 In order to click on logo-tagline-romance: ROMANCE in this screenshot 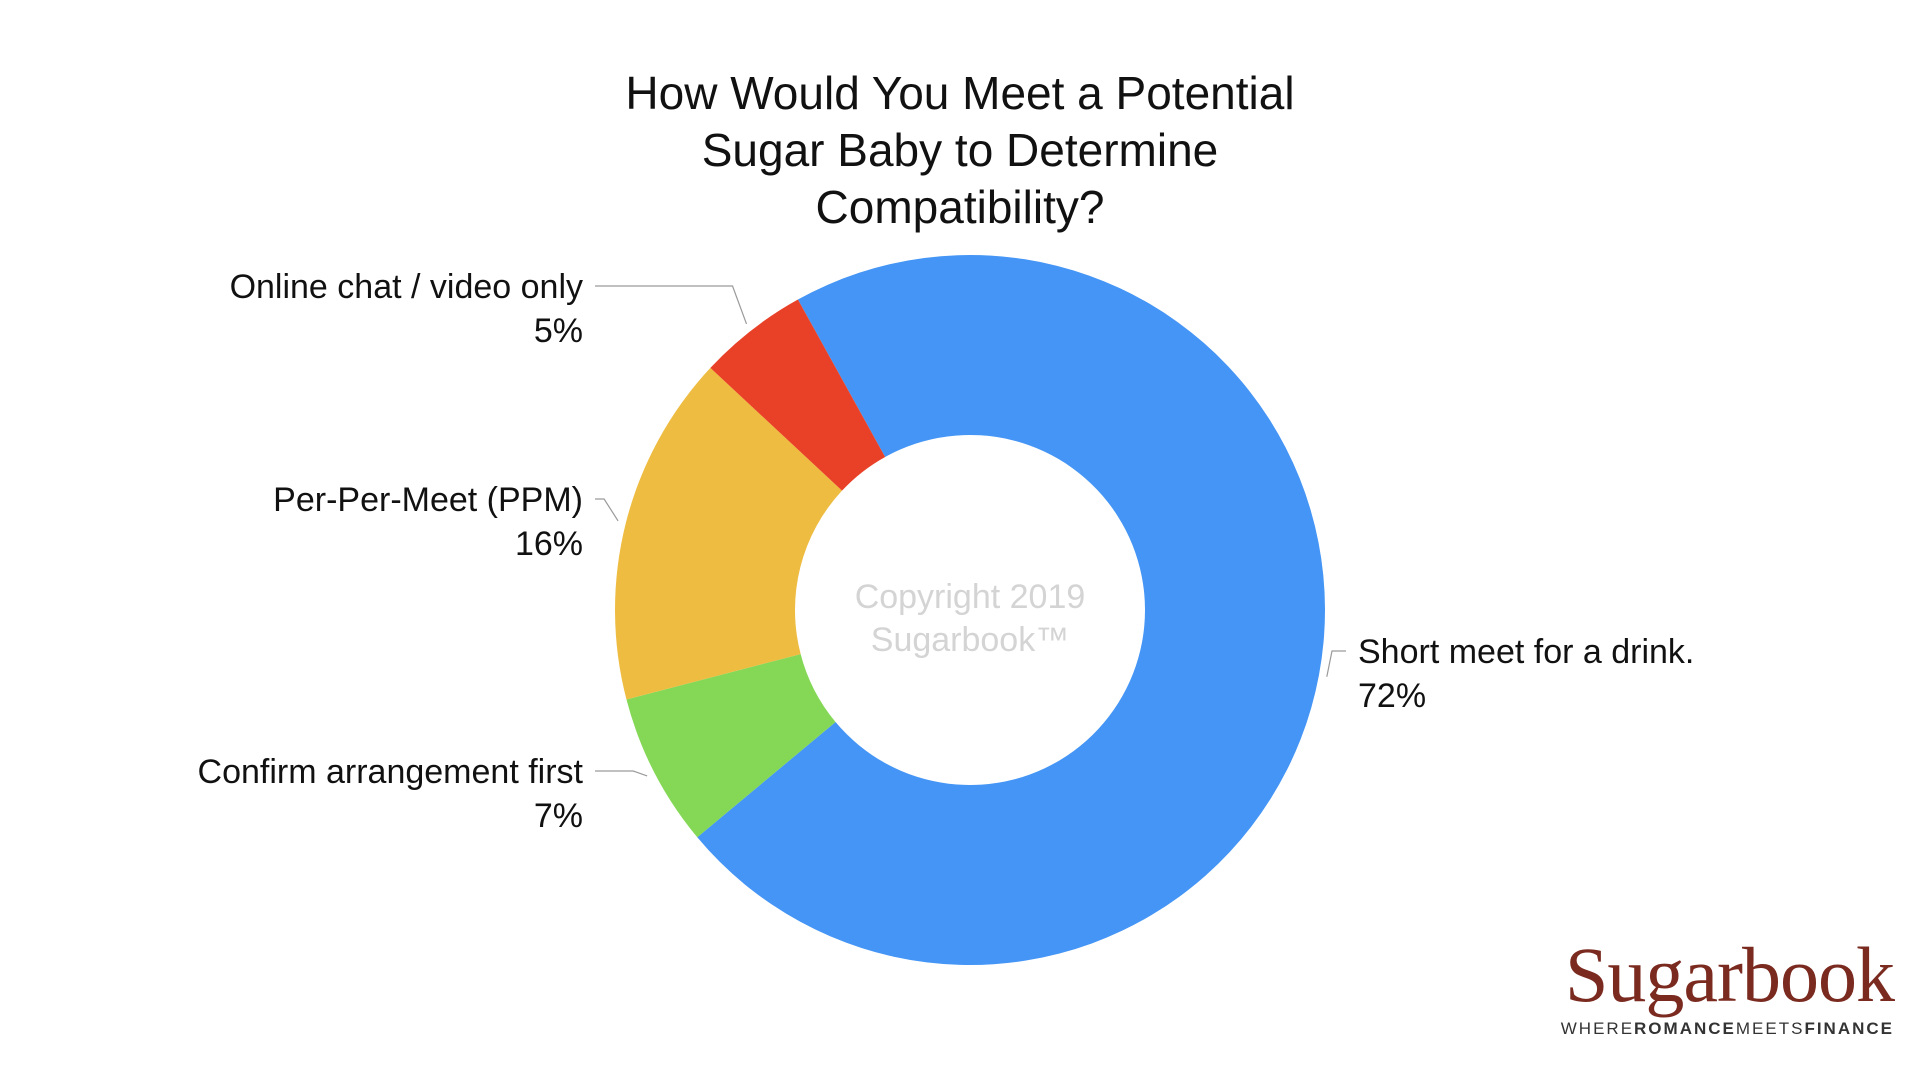, I will do `click(1685, 1028)`.